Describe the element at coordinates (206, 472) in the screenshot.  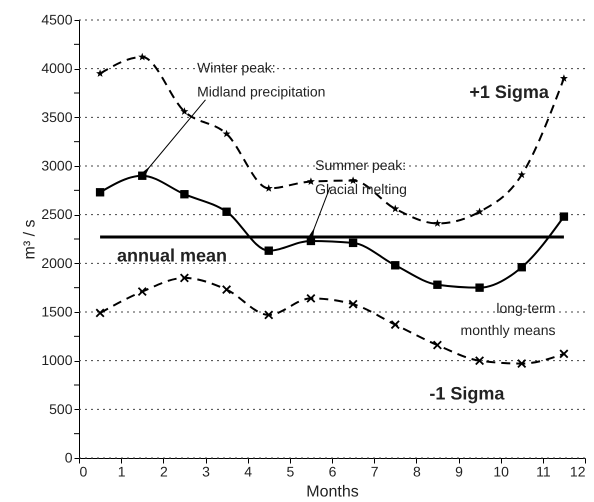
I see `x-tick-label: 3` at that location.